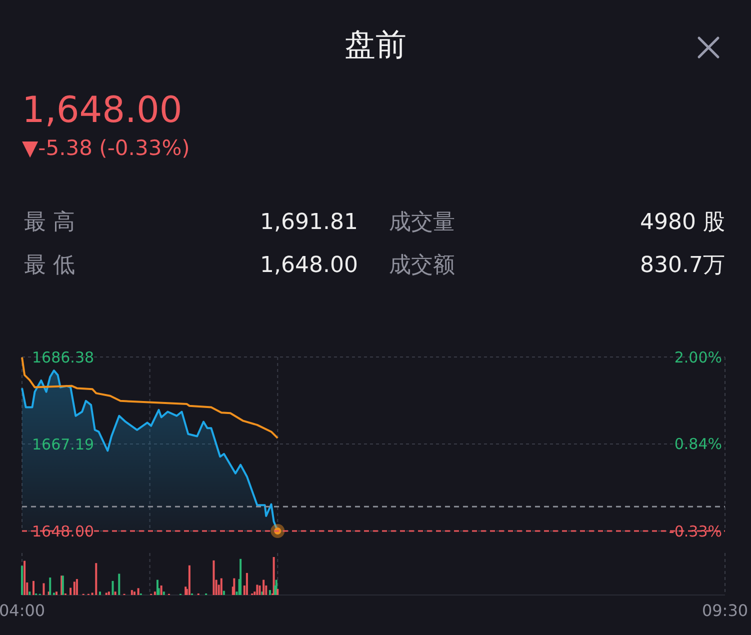  I want to click on y-tick-label: 1648.00, so click(63, 531).